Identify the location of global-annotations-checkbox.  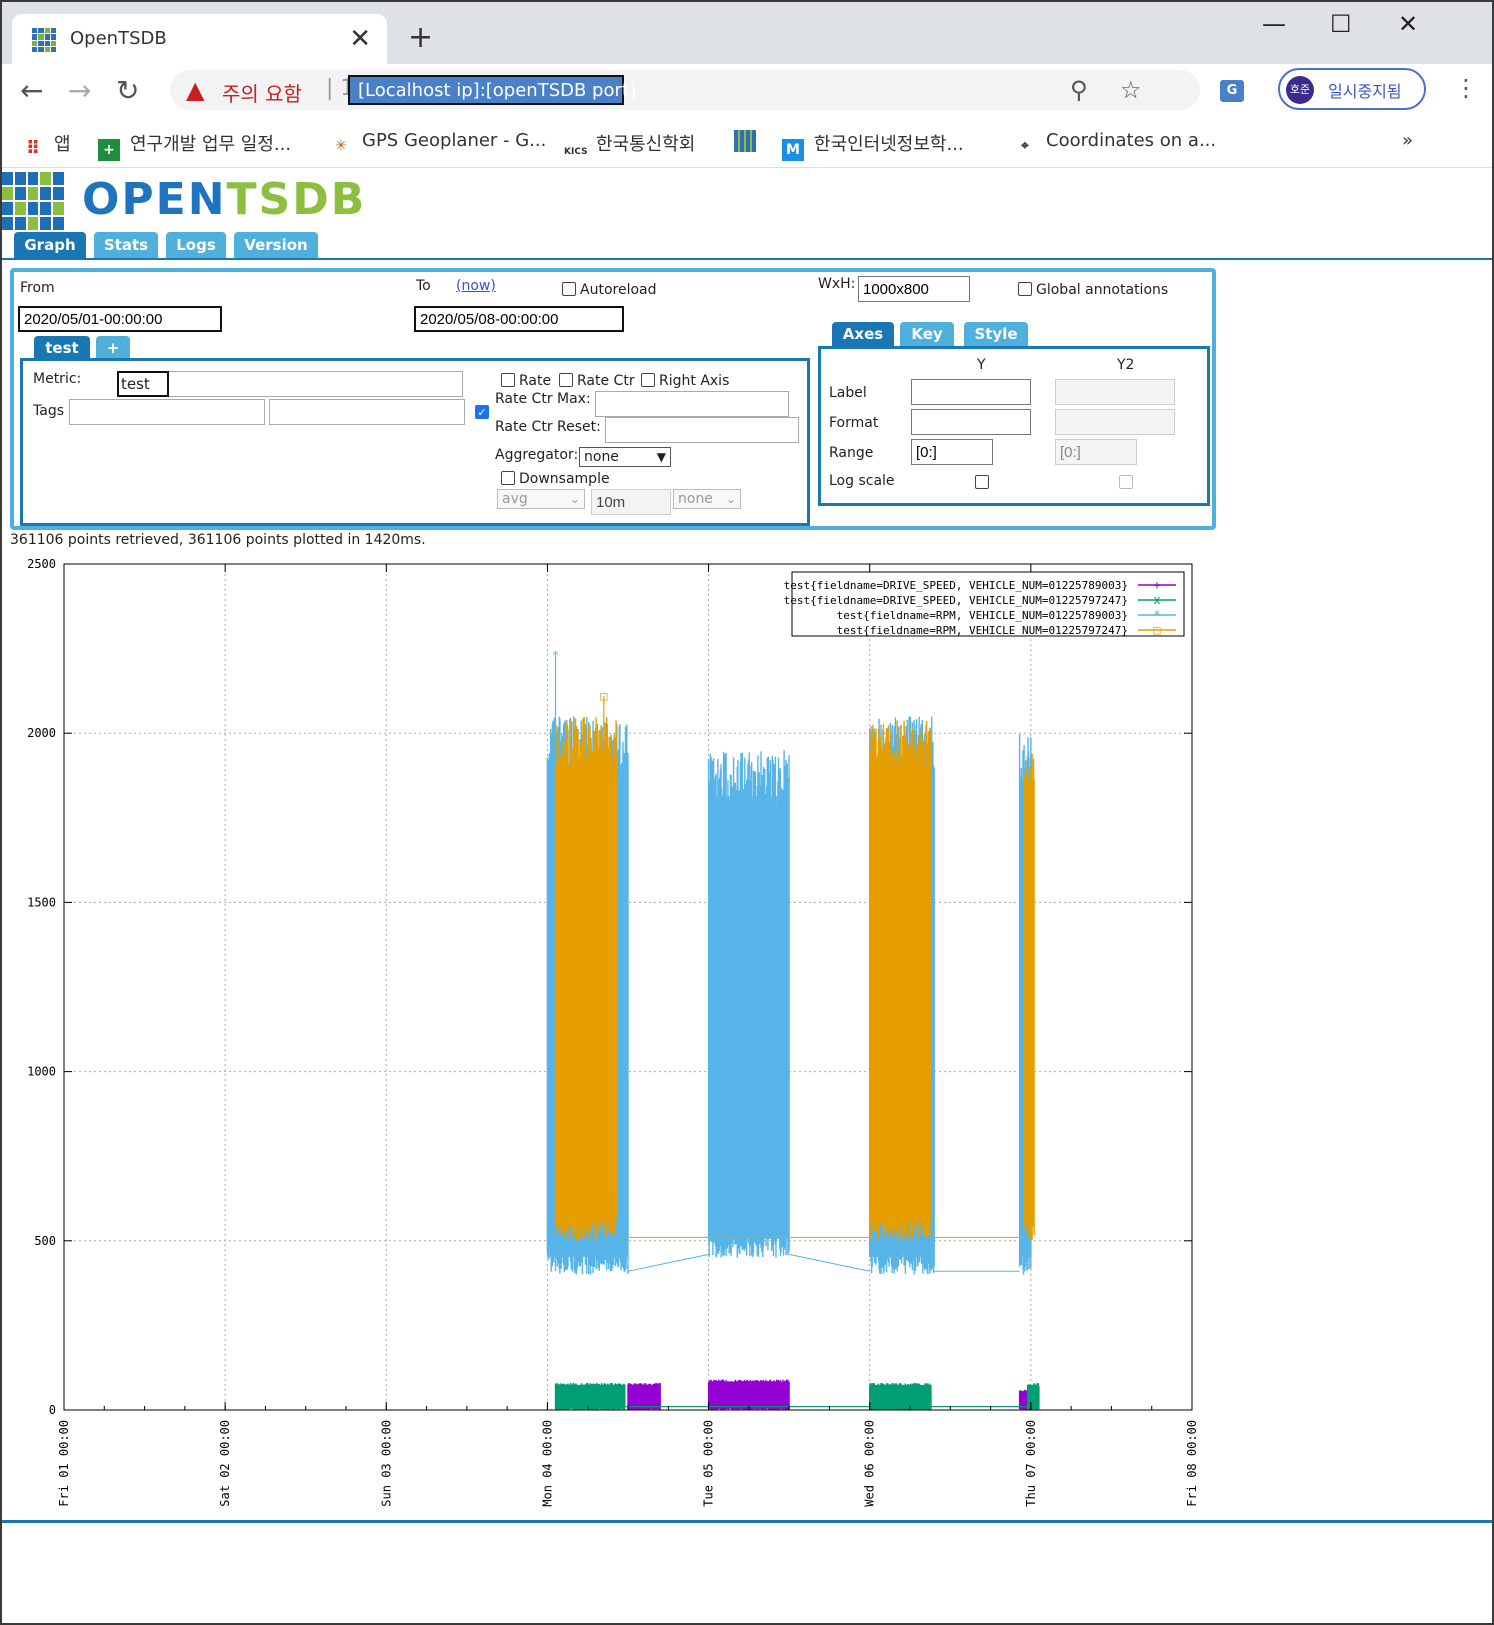
(1025, 289).